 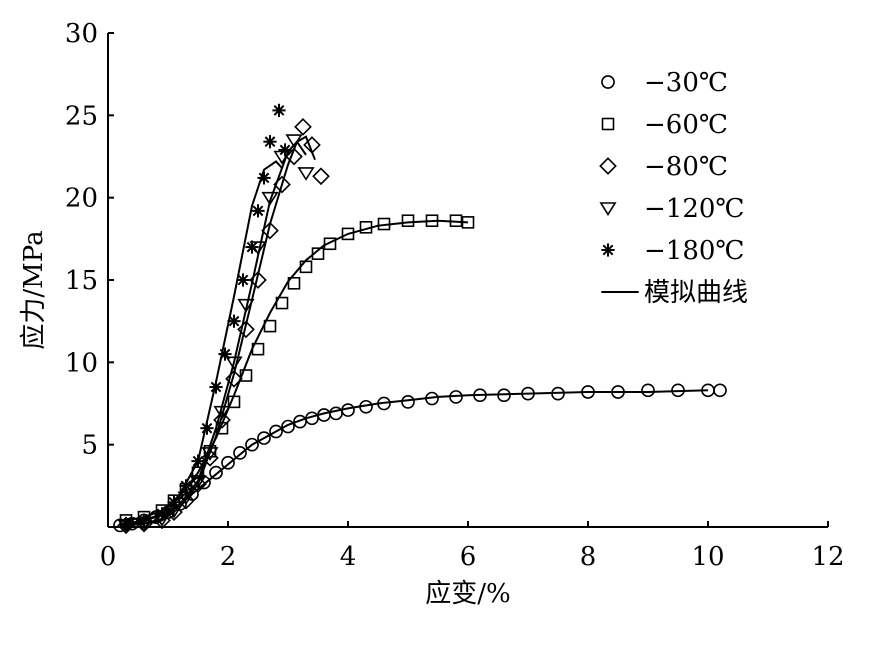 What do you see at coordinates (467, 594) in the screenshot?
I see `x-axis-label: 应变/%` at bounding box center [467, 594].